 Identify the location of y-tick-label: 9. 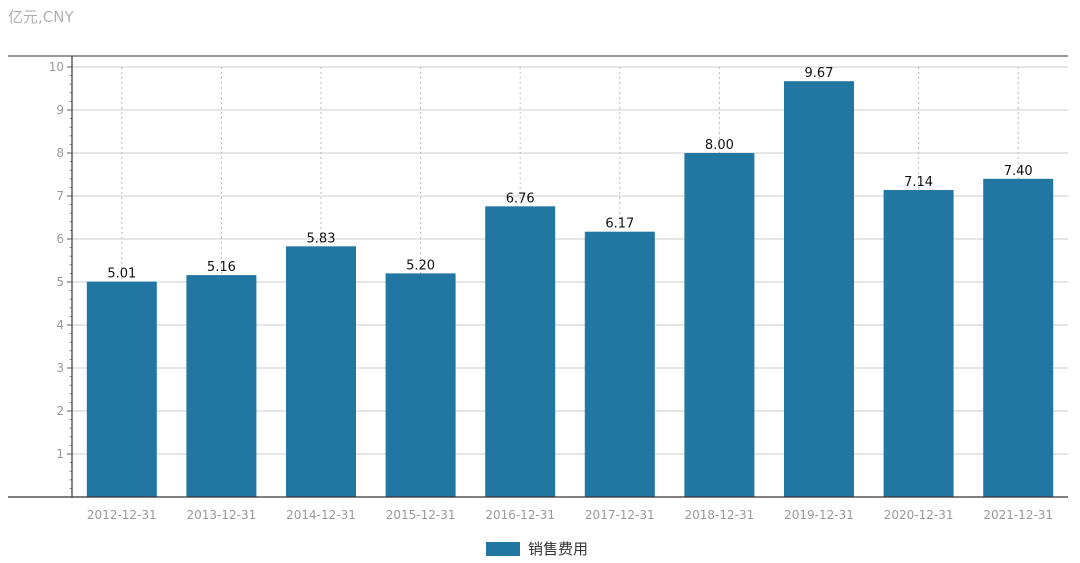
(60, 110).